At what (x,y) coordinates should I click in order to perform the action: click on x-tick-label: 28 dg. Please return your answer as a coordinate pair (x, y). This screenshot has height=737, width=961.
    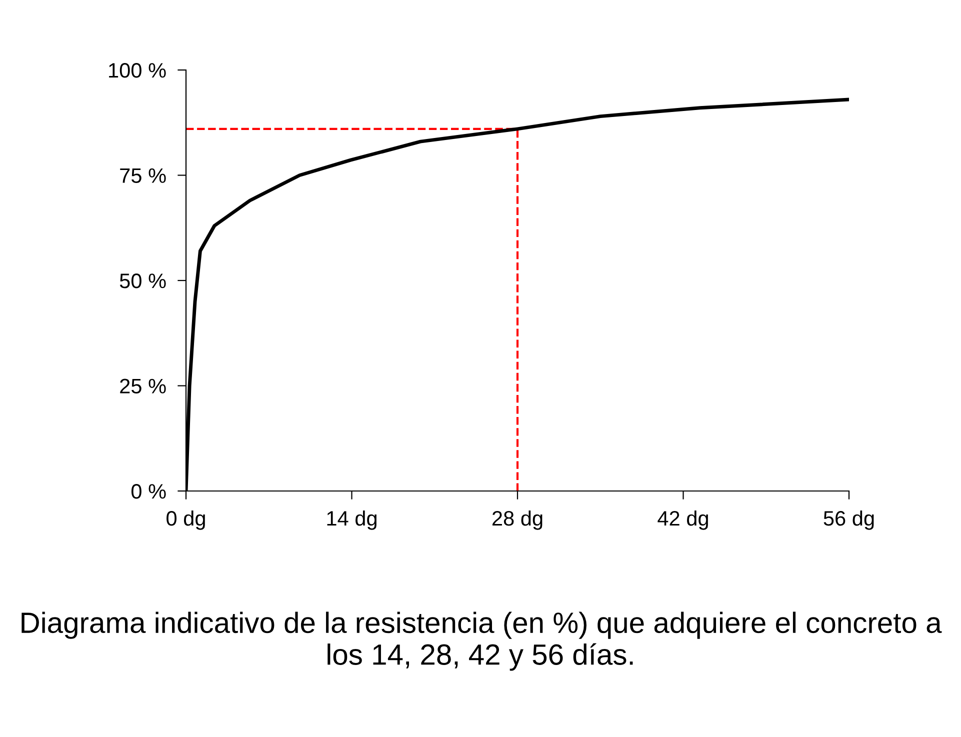
    Looking at the image, I should click on (517, 520).